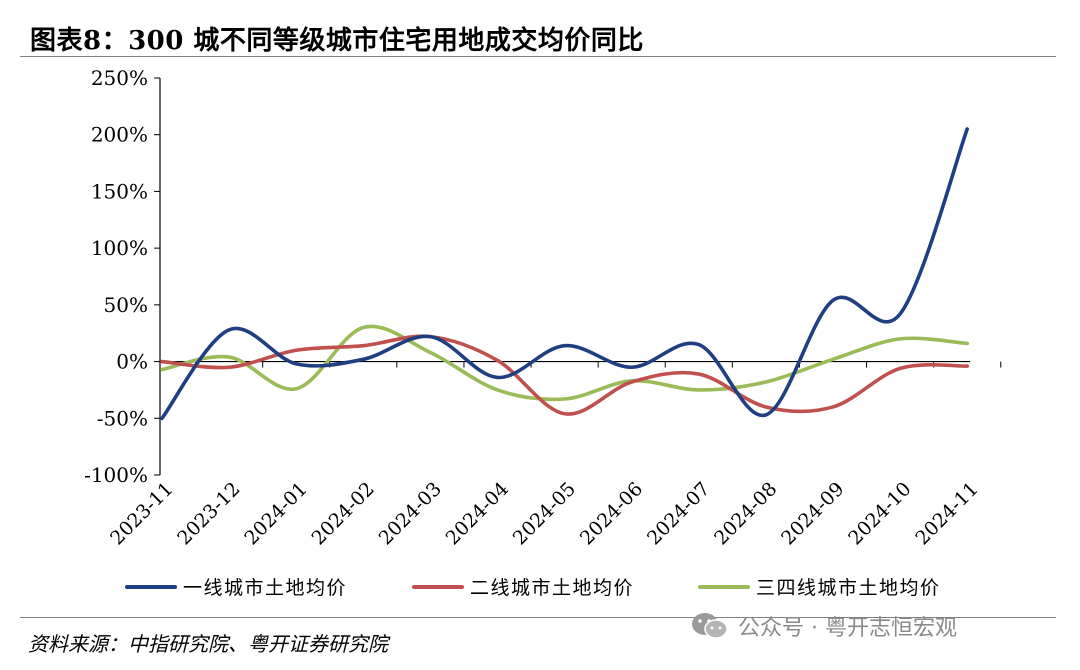  Describe the element at coordinates (538, 56) in the screenshot. I see `title-divider` at that location.